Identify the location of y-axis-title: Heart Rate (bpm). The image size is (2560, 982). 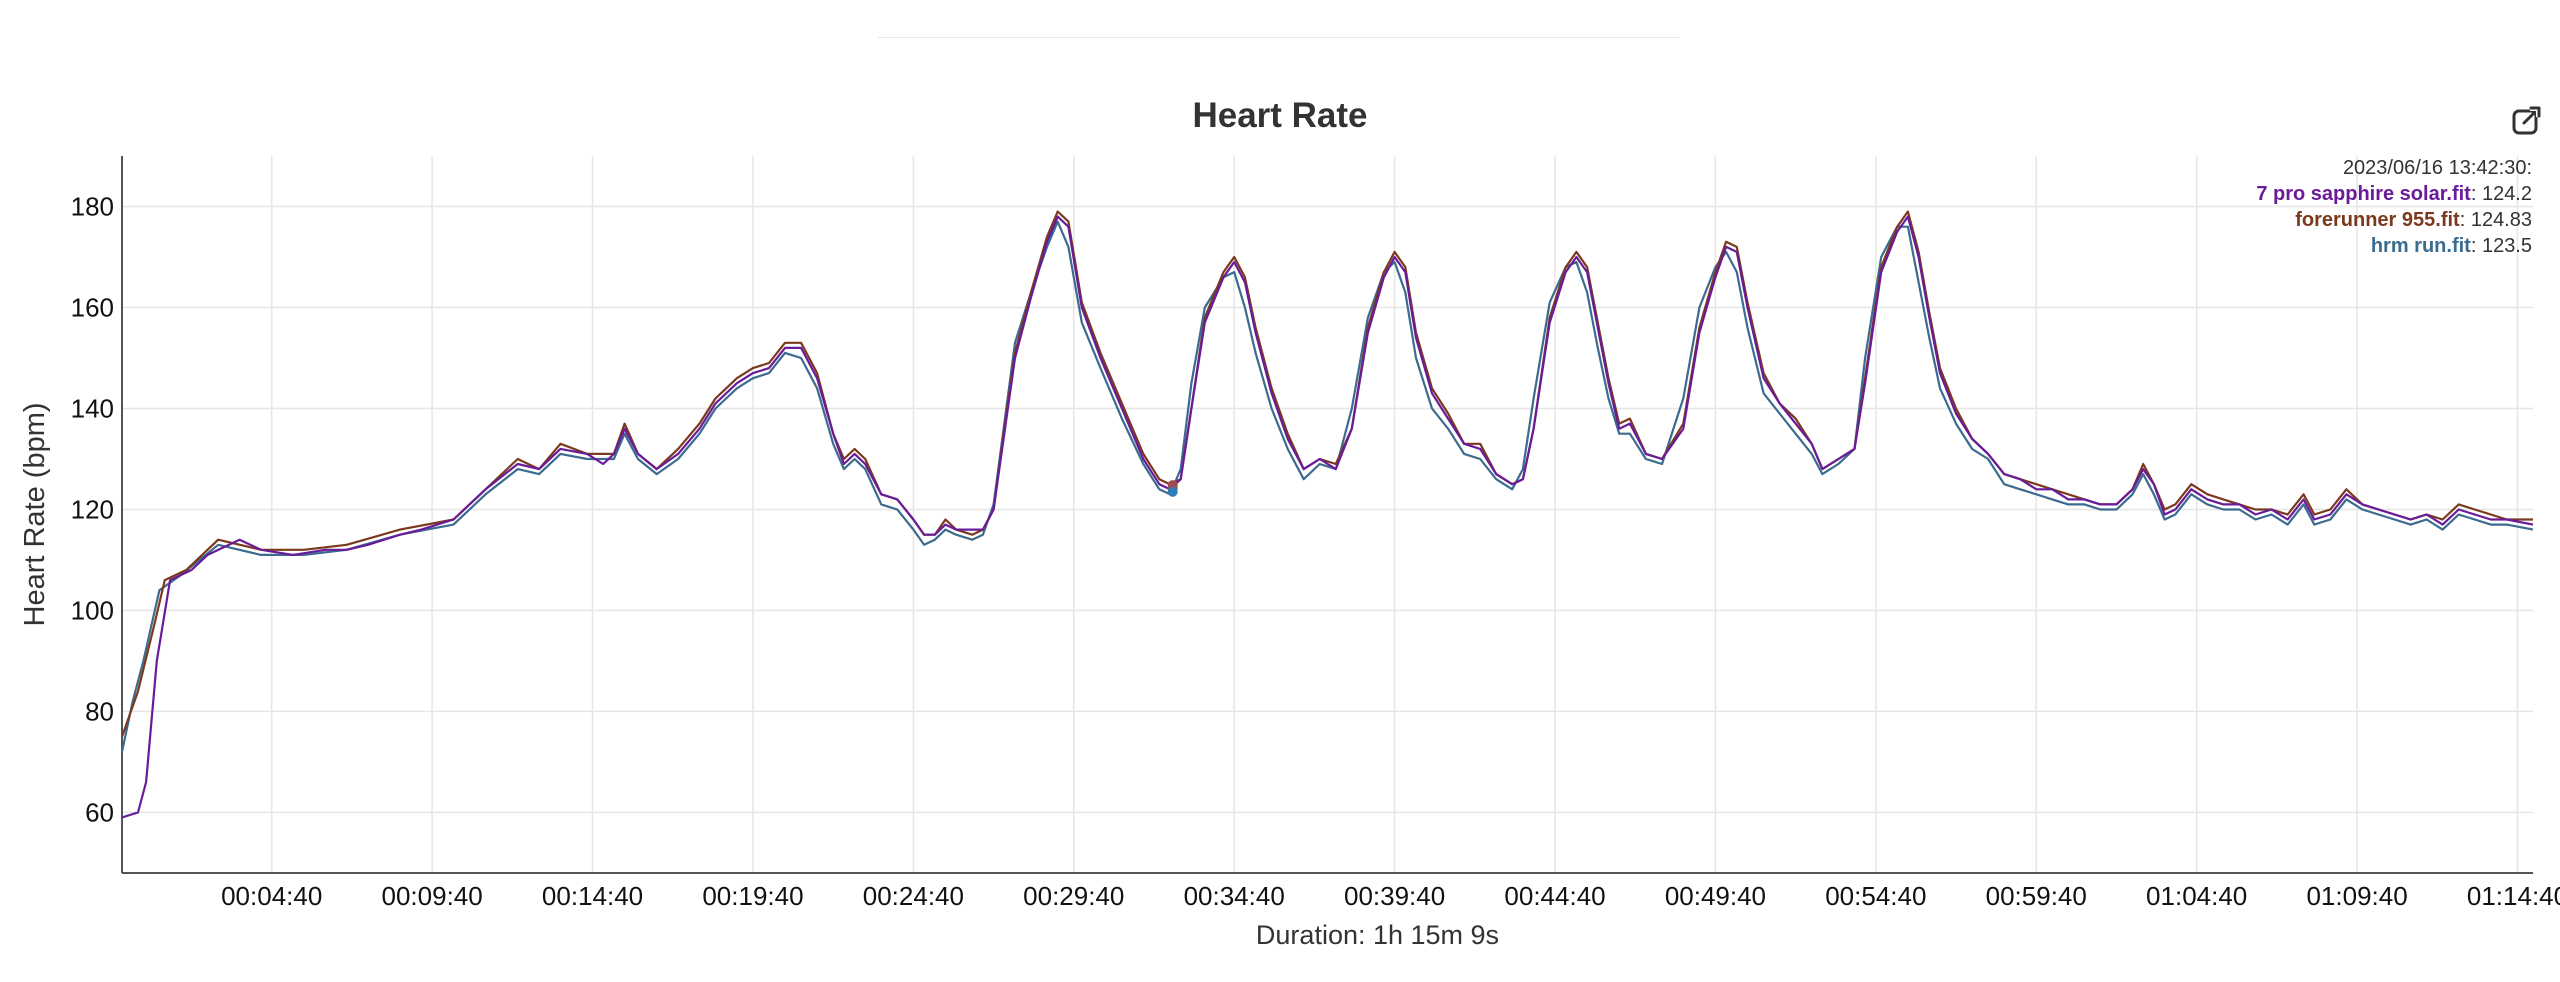
(35, 514).